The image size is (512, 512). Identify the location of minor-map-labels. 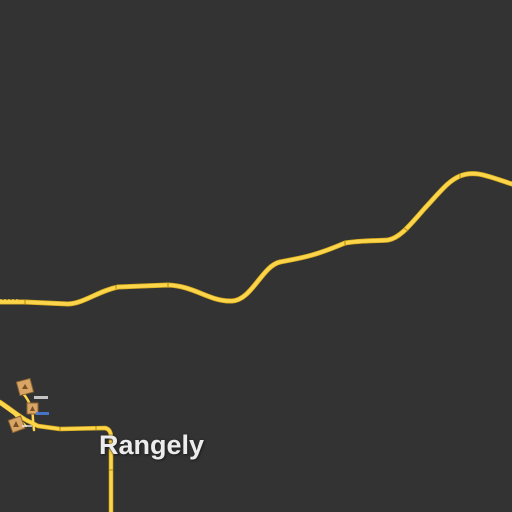
(35, 411).